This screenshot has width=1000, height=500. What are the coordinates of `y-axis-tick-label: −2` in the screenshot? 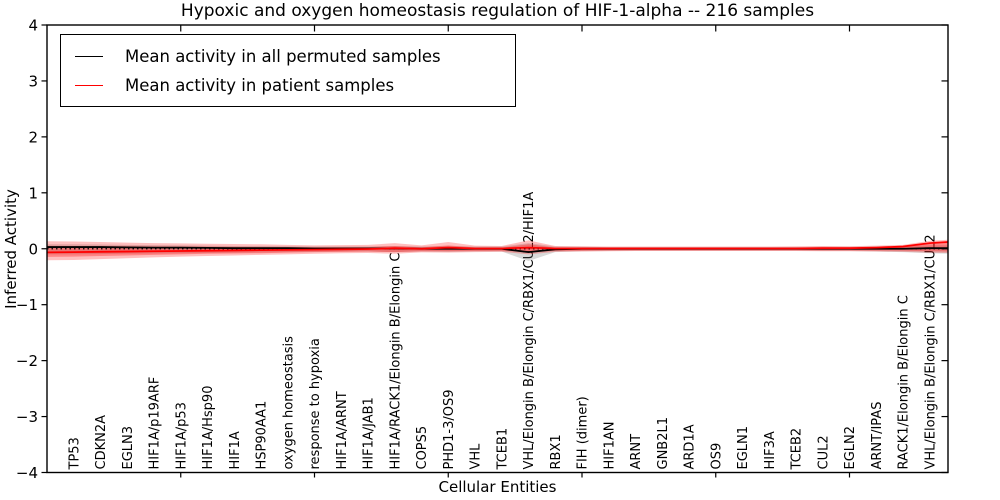 It's located at (27, 361).